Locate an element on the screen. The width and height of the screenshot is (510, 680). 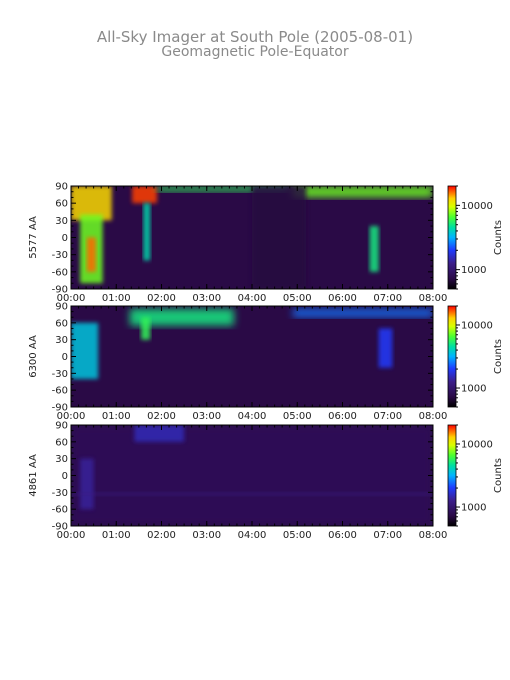
chart-subtitle: Geomagnetic Pole-Equator is located at coordinates (254, 52).